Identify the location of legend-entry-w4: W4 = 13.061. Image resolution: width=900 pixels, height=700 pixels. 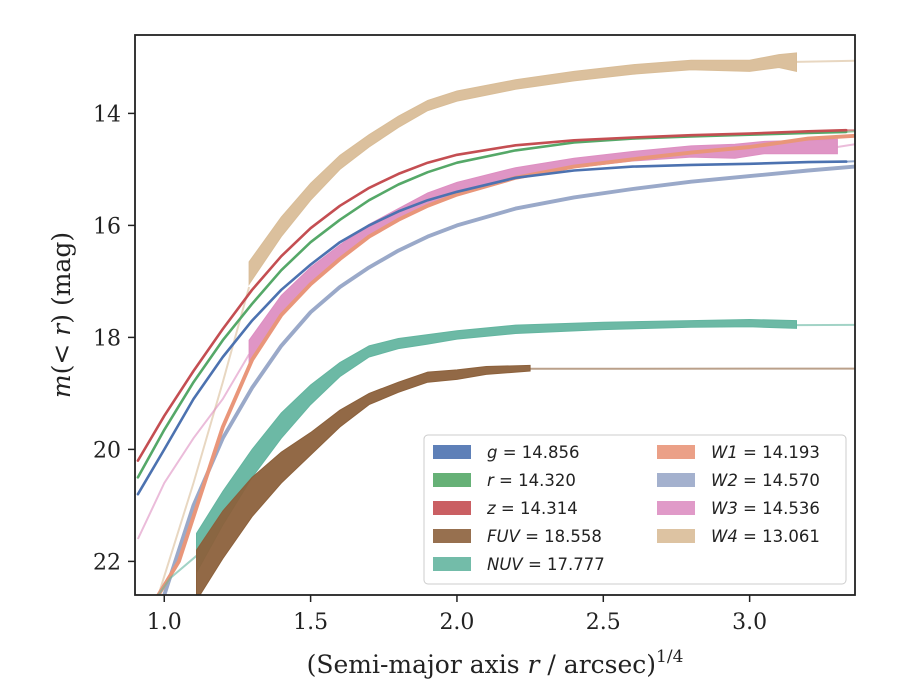
(738, 536).